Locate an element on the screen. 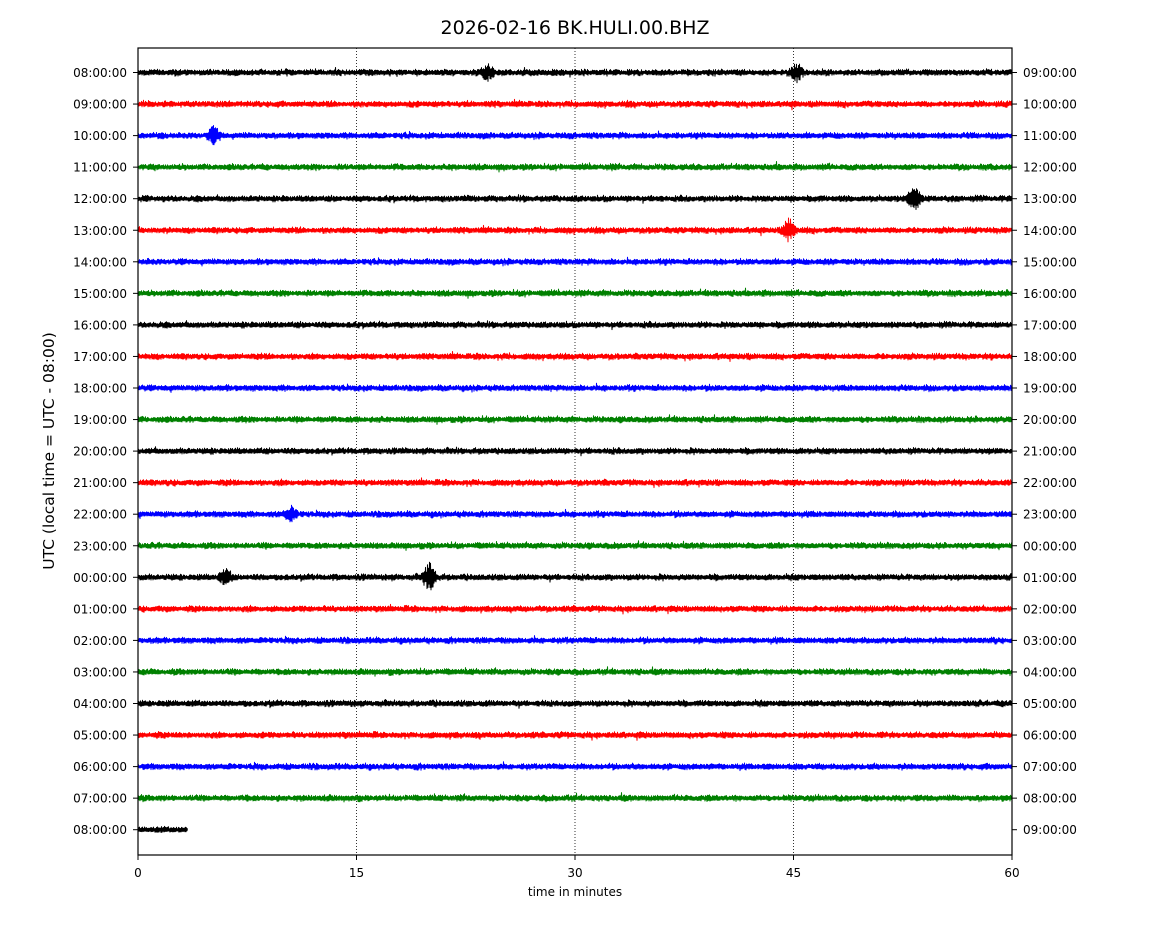  right-tick-label: 00:00:00 is located at coordinates (1050, 546).